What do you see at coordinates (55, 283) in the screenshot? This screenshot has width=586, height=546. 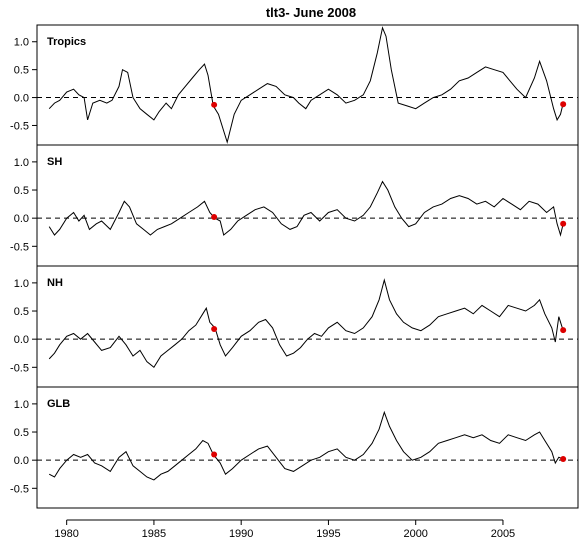 I see `panel-label-nh: NH` at bounding box center [55, 283].